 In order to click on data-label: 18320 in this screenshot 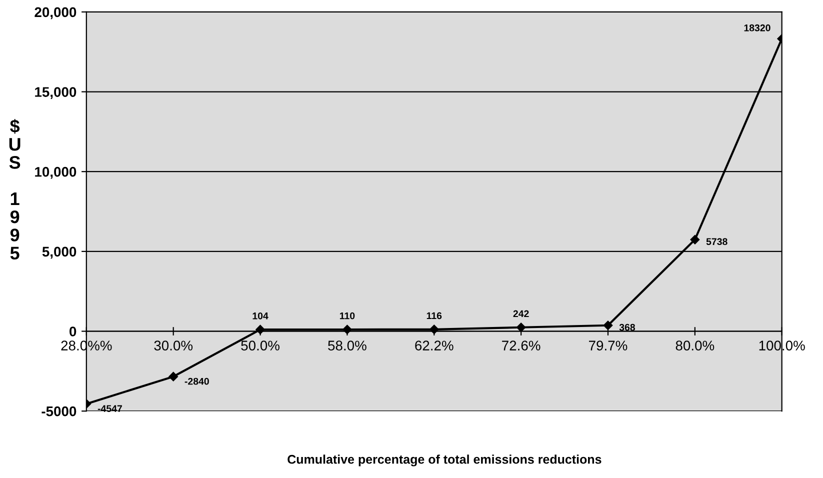, I will do `click(757, 28)`.